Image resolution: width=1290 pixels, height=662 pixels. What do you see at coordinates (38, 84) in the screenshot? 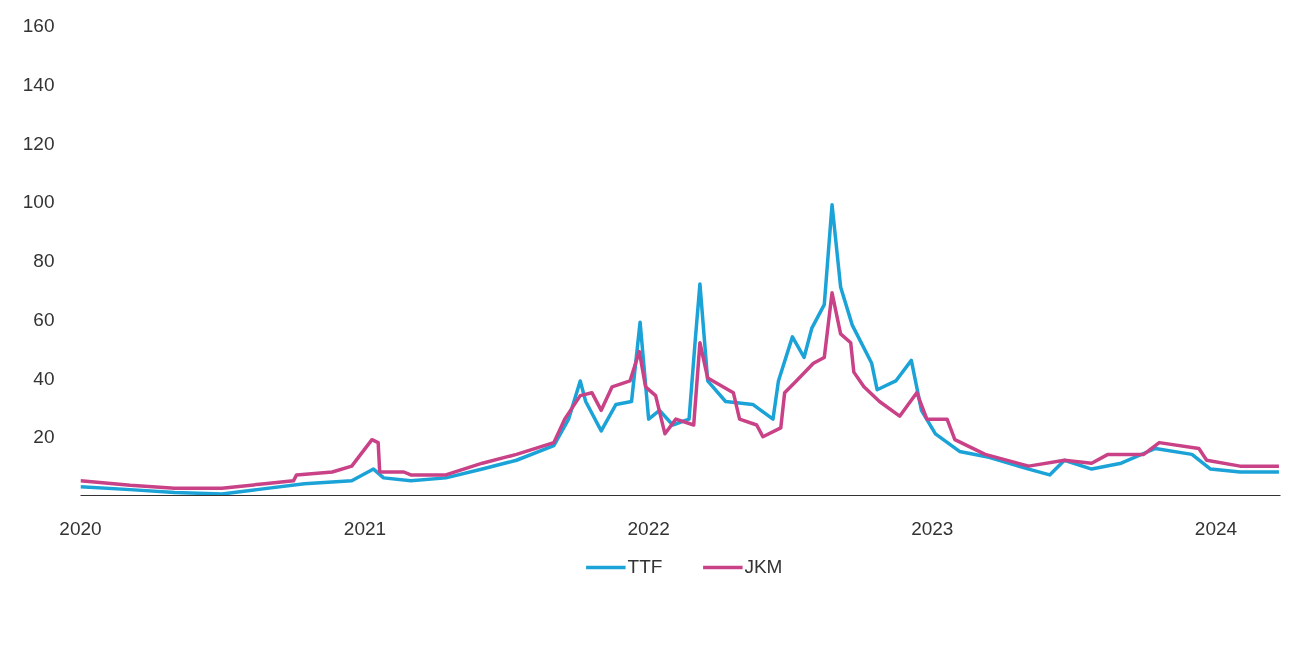
I see `y-tick-label: 140` at bounding box center [38, 84].